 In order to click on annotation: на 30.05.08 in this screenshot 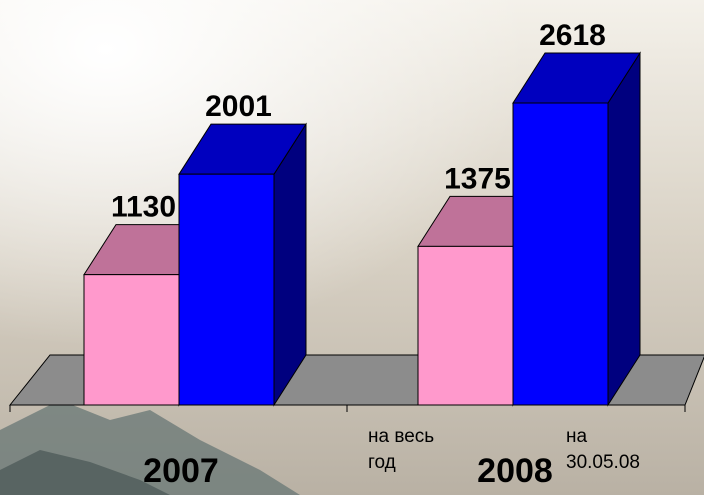, I will do `click(603, 449)`.